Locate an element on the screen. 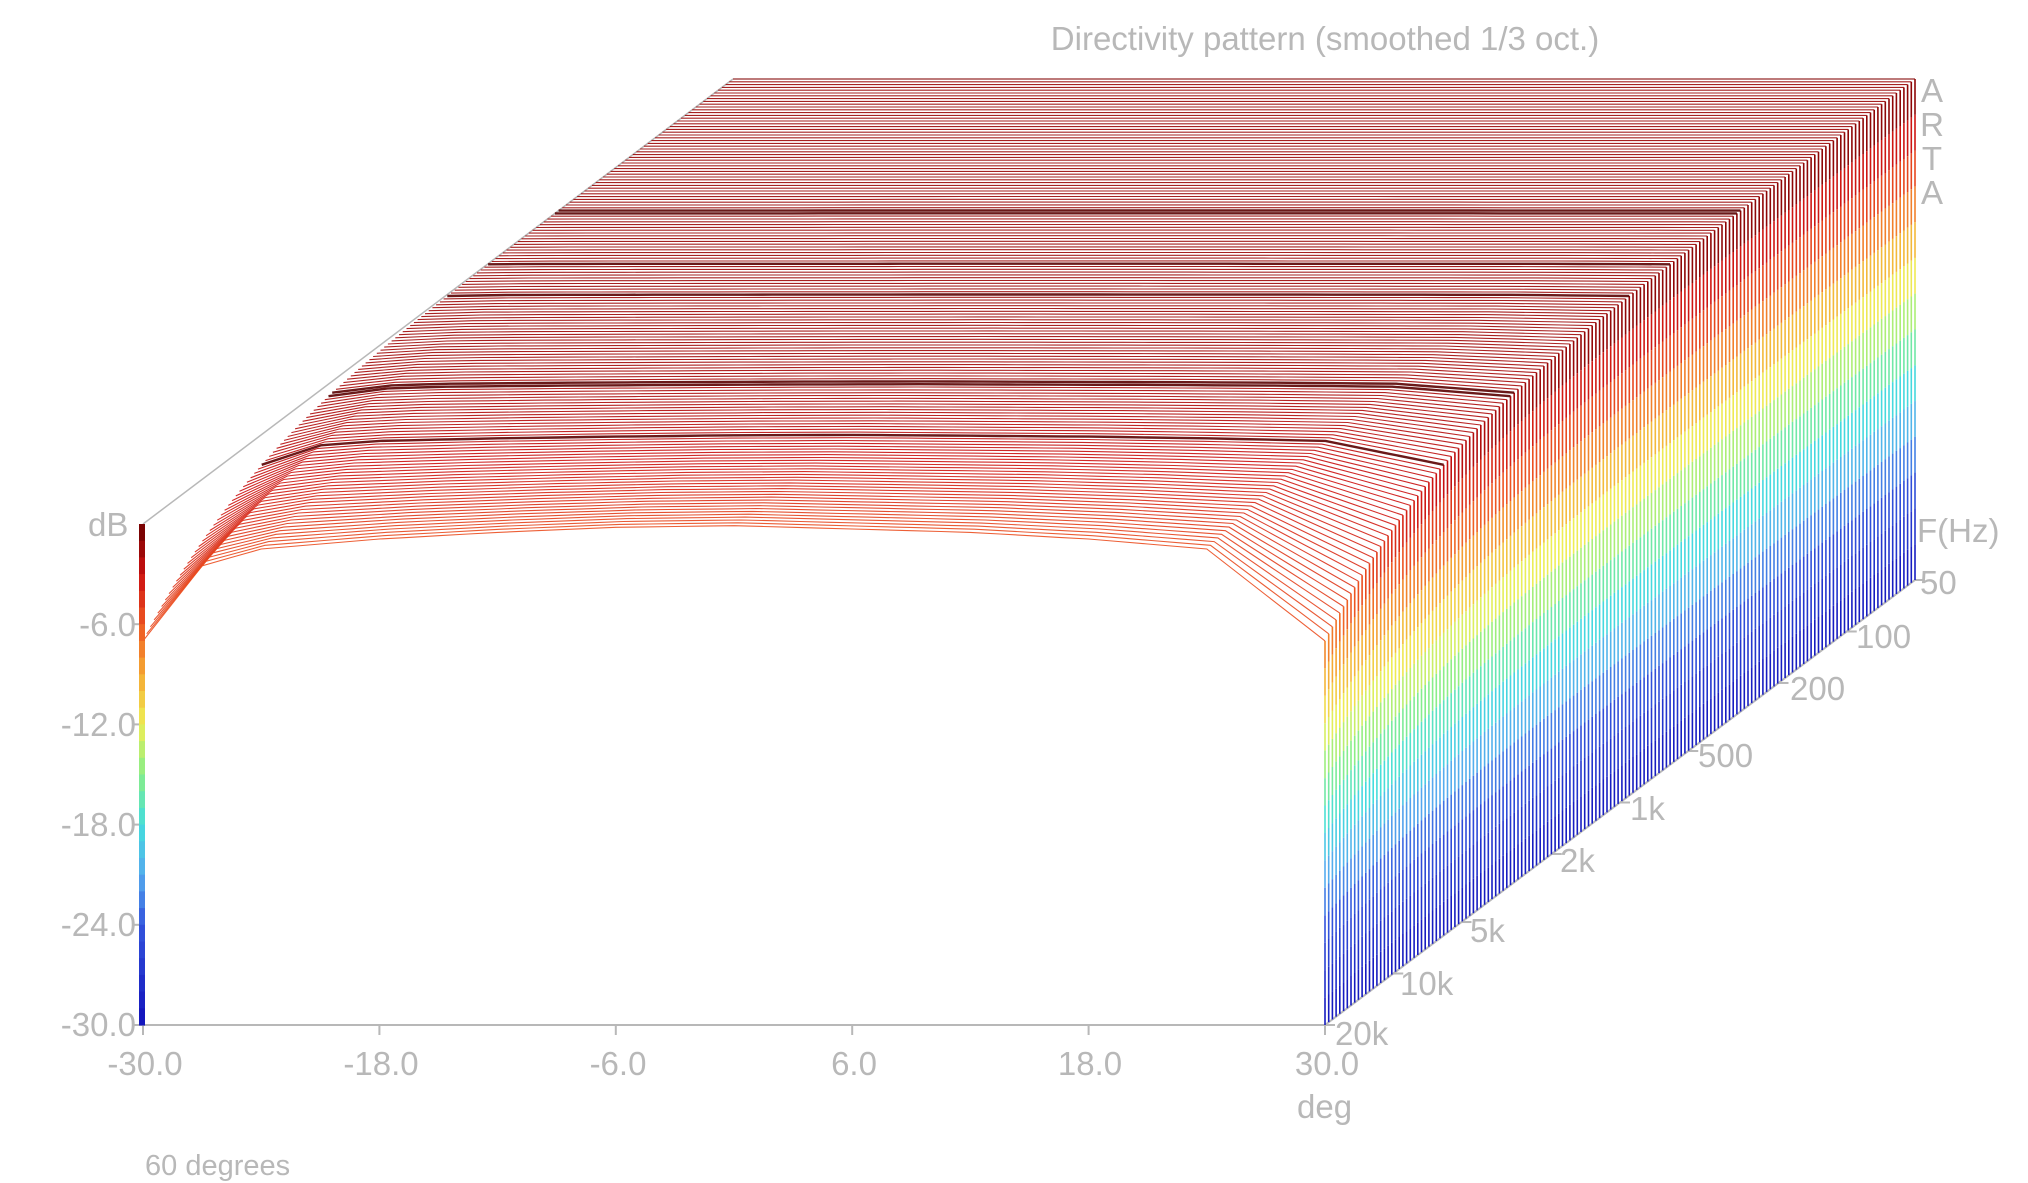 The image size is (2028, 1183). freq-tick: 5k is located at coordinates (1487, 930).